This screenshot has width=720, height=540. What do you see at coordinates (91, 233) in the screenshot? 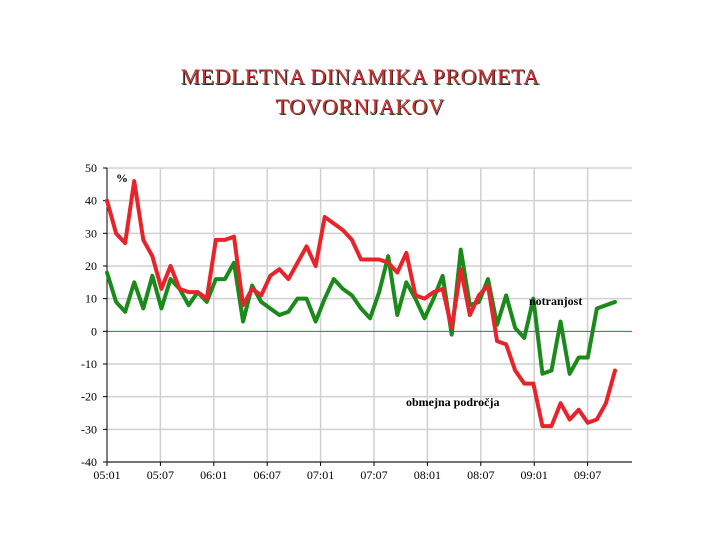
I see `y-tick-label: 30` at bounding box center [91, 233].